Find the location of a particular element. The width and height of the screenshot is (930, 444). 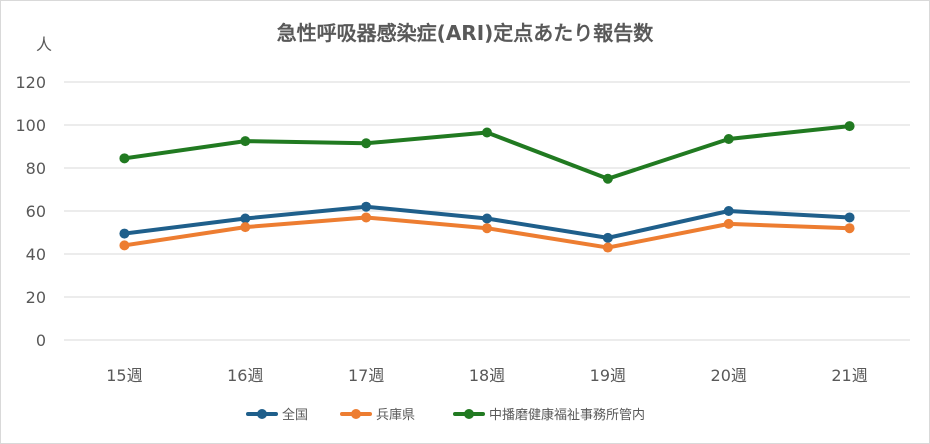

x-axis-ticks: 15週 16週 17週 18週 19週 20週 21週 is located at coordinates (487, 375).